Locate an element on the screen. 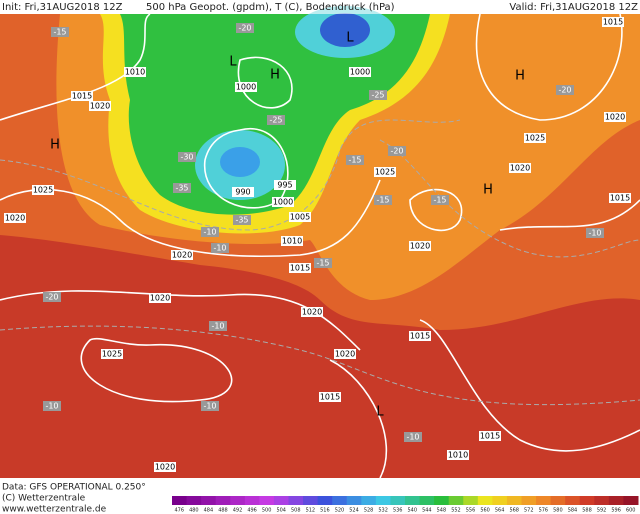 The width and height of the screenshot is (640, 514). colorbar-label: 596 is located at coordinates (616, 511).